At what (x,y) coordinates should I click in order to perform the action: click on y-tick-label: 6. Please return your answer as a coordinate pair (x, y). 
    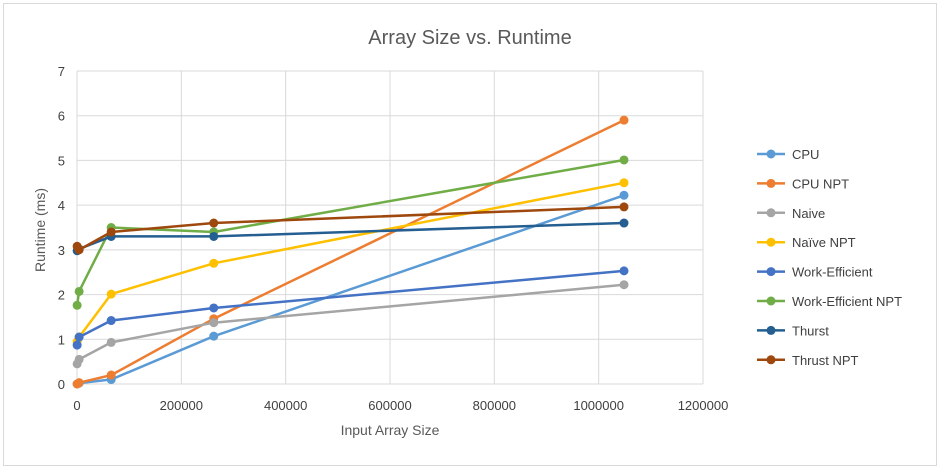
    Looking at the image, I should click on (61, 116).